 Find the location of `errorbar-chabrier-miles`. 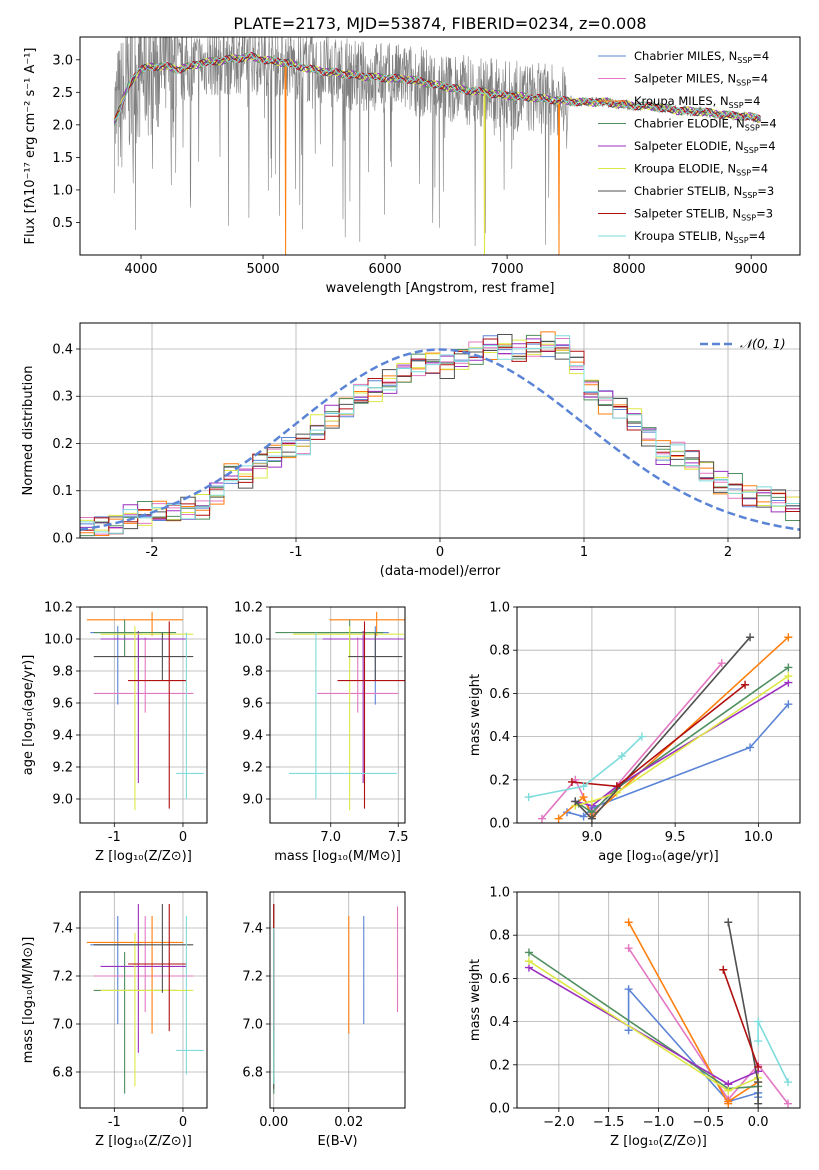

errorbar-chabrier-miles is located at coordinates (116, 665).